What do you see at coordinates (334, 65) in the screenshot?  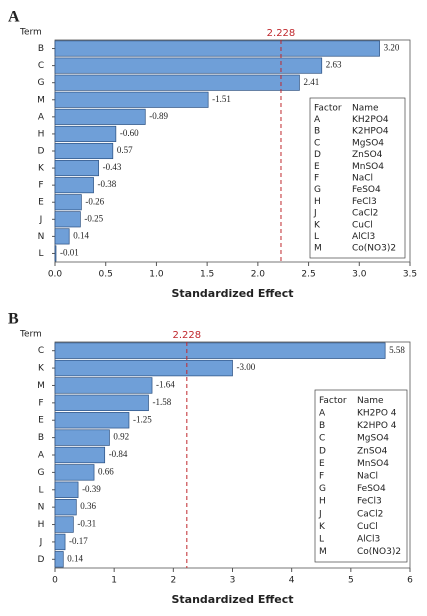 I see `value-label: 2.63` at bounding box center [334, 65].